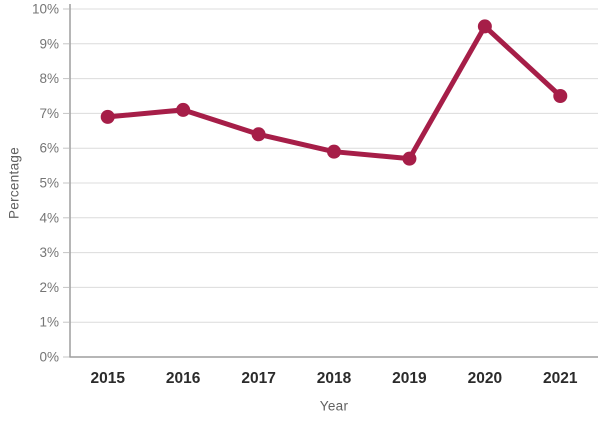  I want to click on y-tick-label: 9%, so click(49, 43).